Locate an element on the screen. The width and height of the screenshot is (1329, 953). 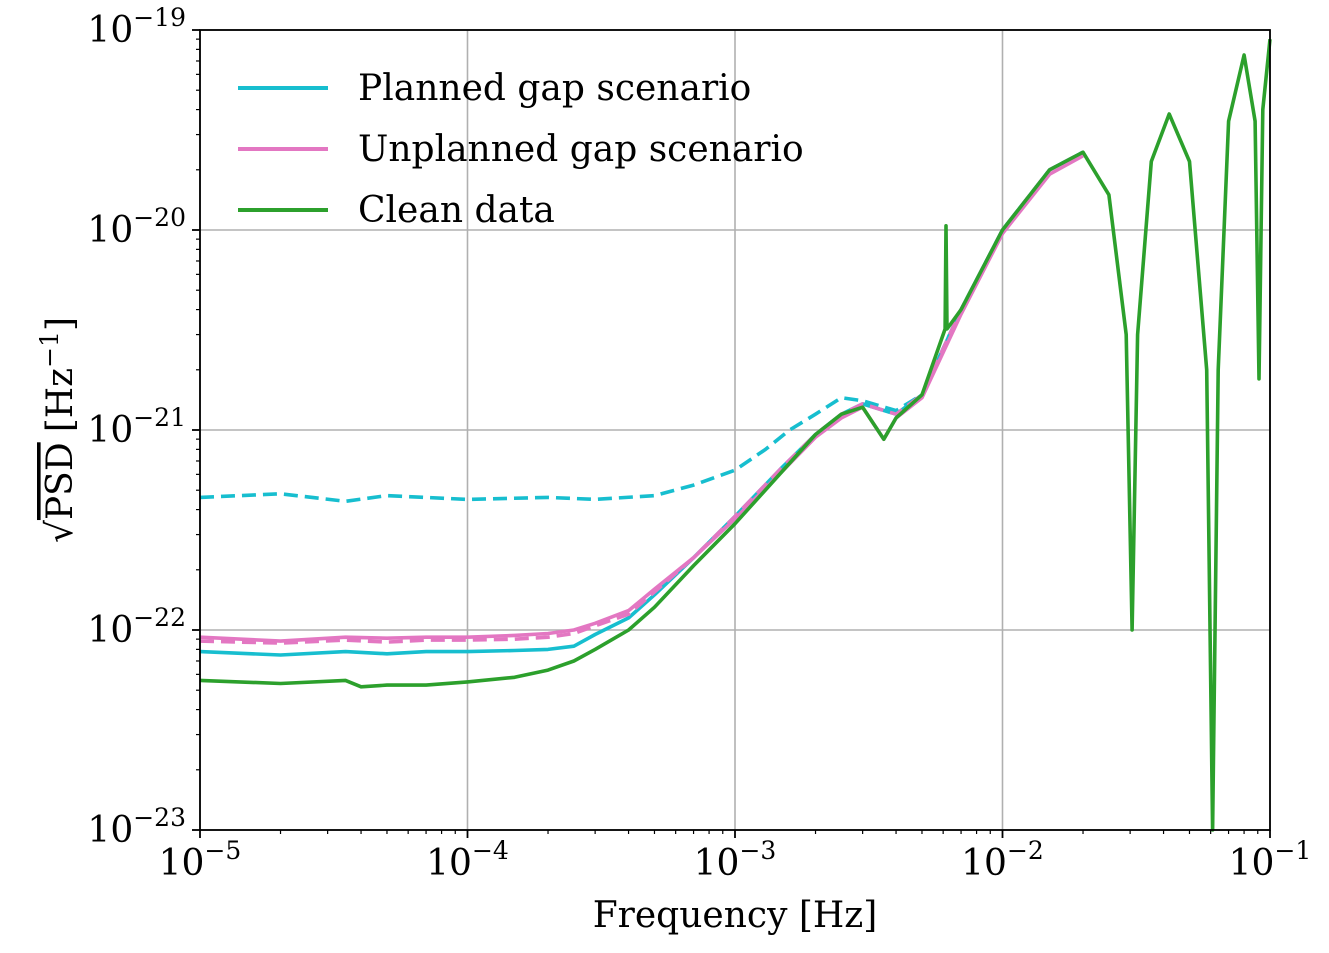
x-tick-exponent: −4 is located at coordinates (490, 850).